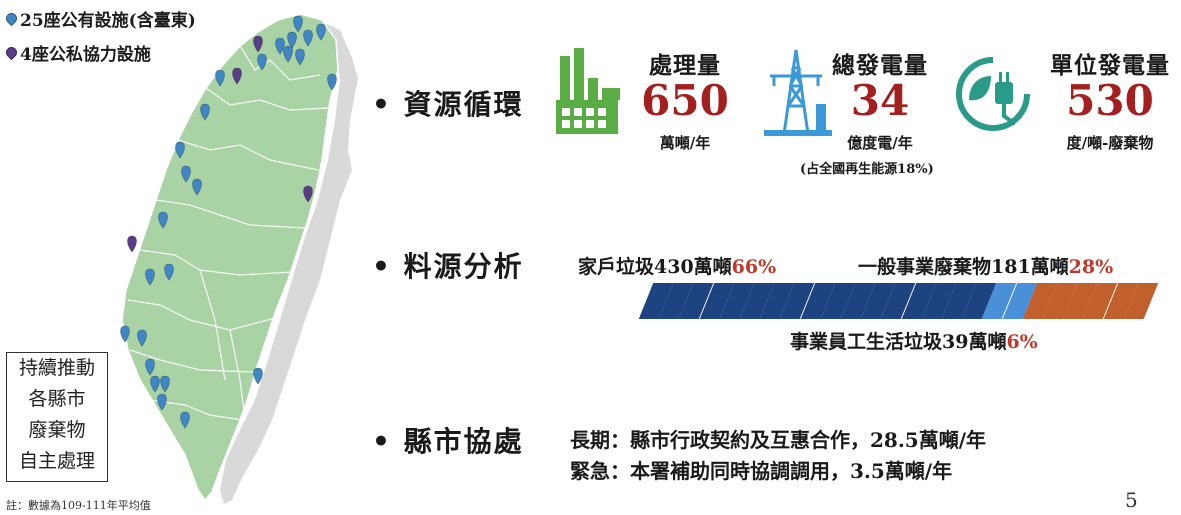 The width and height of the screenshot is (1181, 515). I want to click on metric-title: 總發電量, so click(880, 65).